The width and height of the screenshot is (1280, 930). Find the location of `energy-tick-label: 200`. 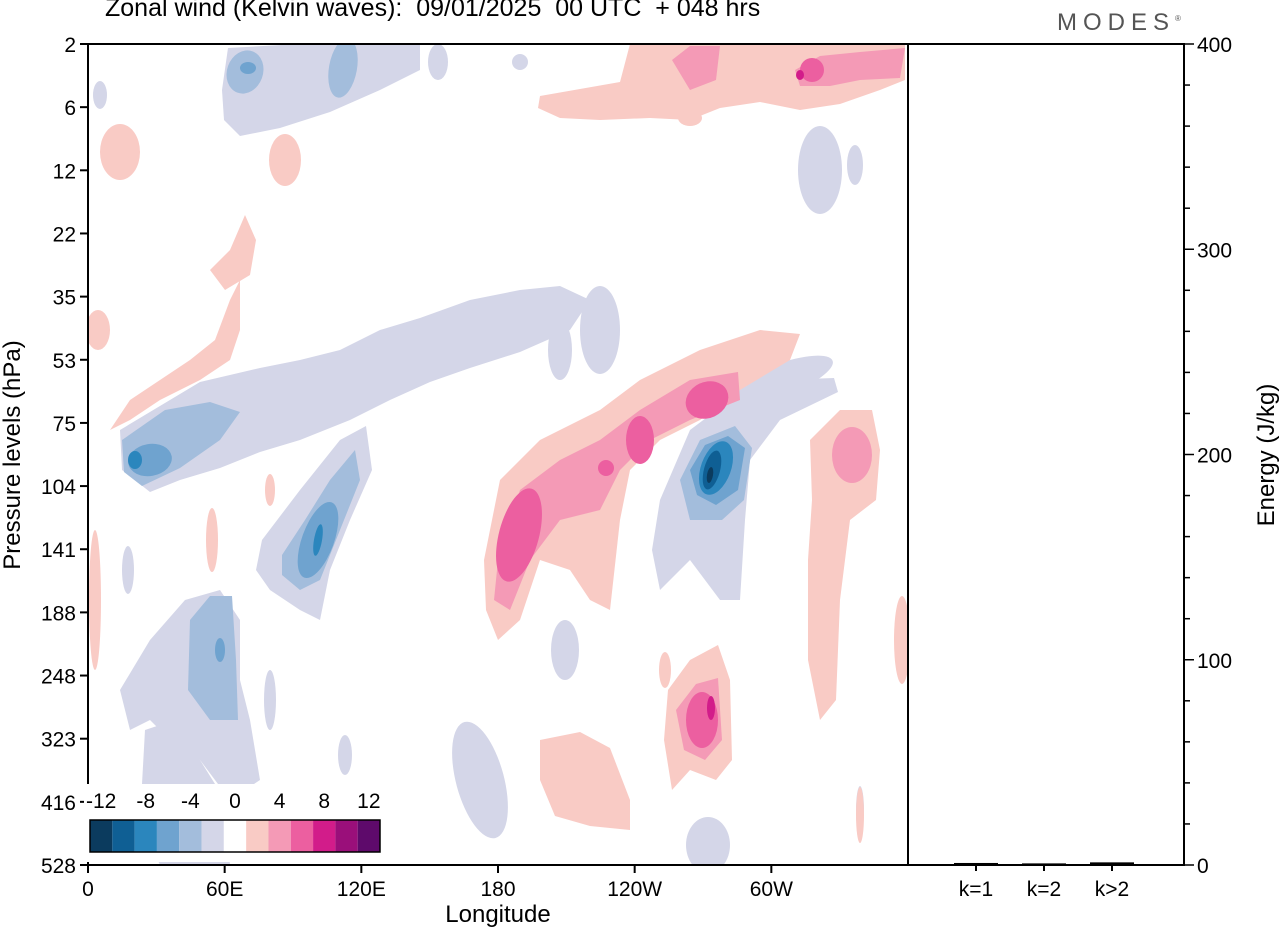

energy-tick-label: 200 is located at coordinates (1214, 456).